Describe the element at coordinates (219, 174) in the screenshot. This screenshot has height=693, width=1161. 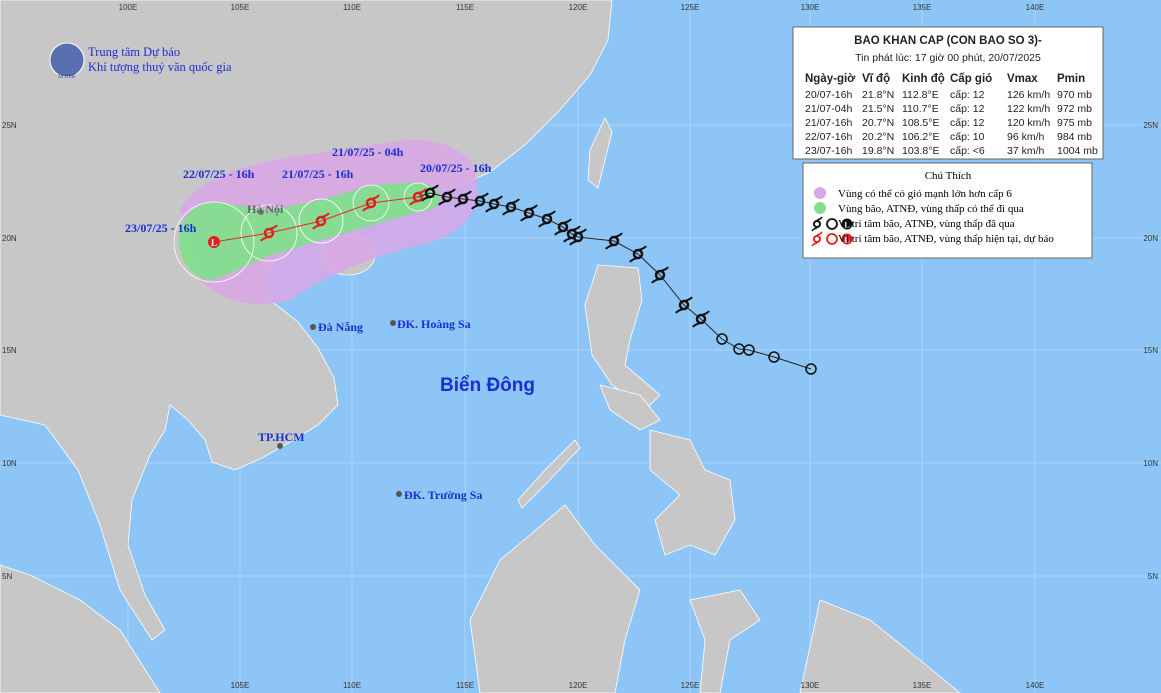
I see `track-label: 22/07/25 - 16h` at that location.